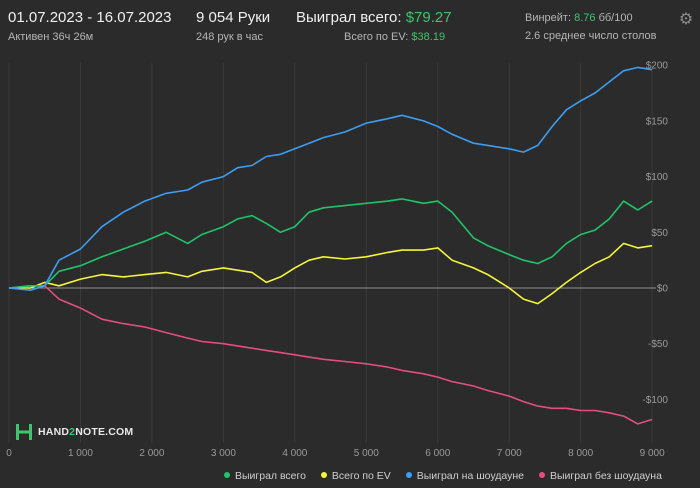  Describe the element at coordinates (615, 18) in the screenshot. I see `winrate-unit: бб/100` at that location.